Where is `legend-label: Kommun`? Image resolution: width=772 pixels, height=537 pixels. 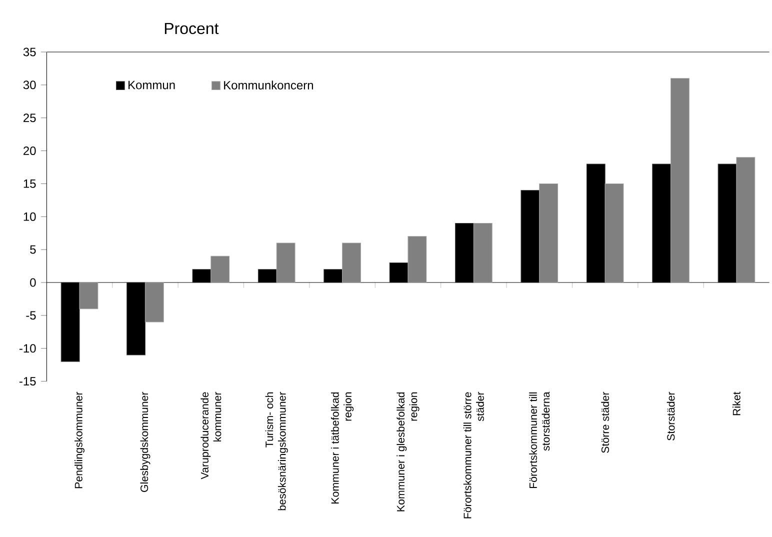 legend-label: Kommun is located at coordinates (151, 85).